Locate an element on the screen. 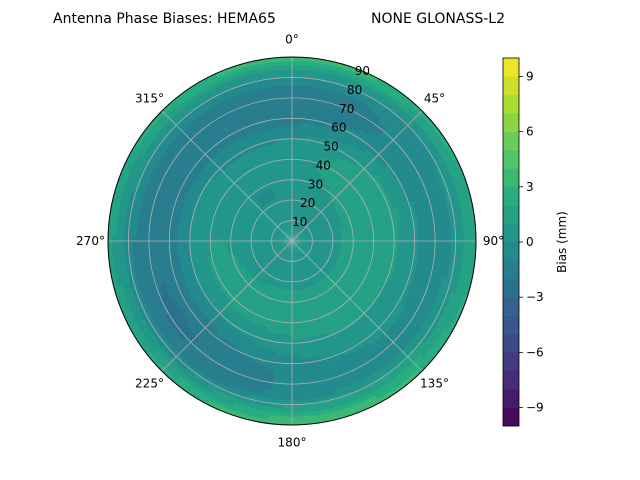  colorbar-tick-label: −9 is located at coordinates (535, 408).